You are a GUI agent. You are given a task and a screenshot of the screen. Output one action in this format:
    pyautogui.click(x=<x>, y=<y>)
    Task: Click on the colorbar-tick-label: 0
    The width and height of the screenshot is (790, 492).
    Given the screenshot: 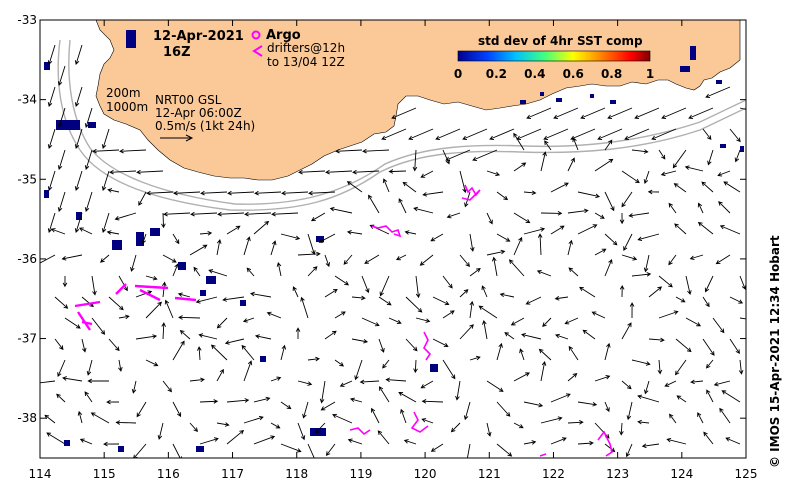 What is the action you would take?
    pyautogui.click(x=458, y=74)
    